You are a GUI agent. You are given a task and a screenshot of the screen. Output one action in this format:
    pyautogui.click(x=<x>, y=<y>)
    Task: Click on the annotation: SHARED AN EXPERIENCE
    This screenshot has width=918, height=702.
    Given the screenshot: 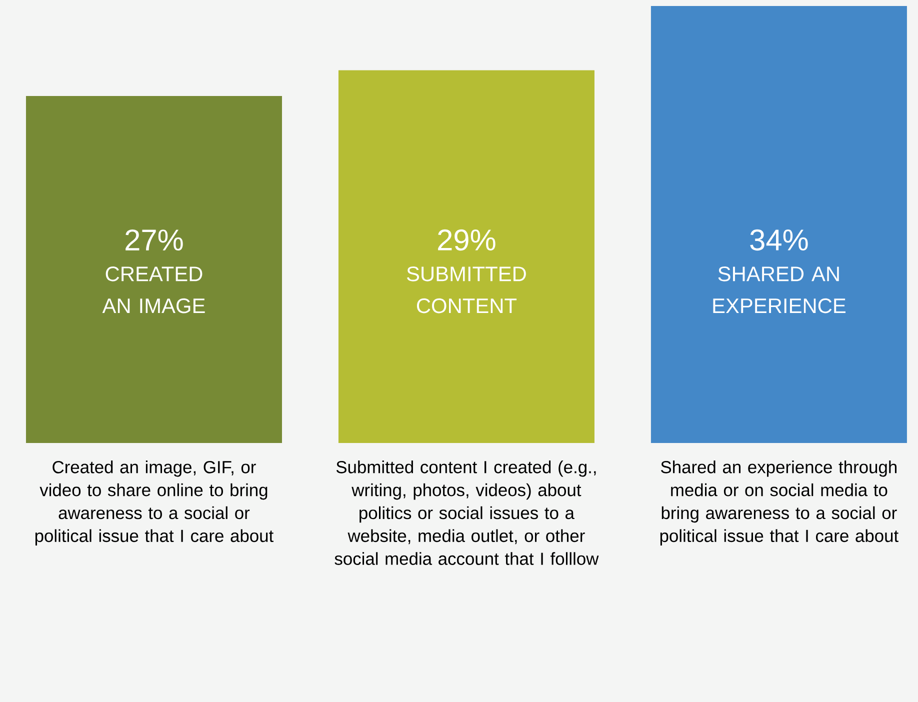 What is the action you would take?
    pyautogui.click(x=779, y=290)
    